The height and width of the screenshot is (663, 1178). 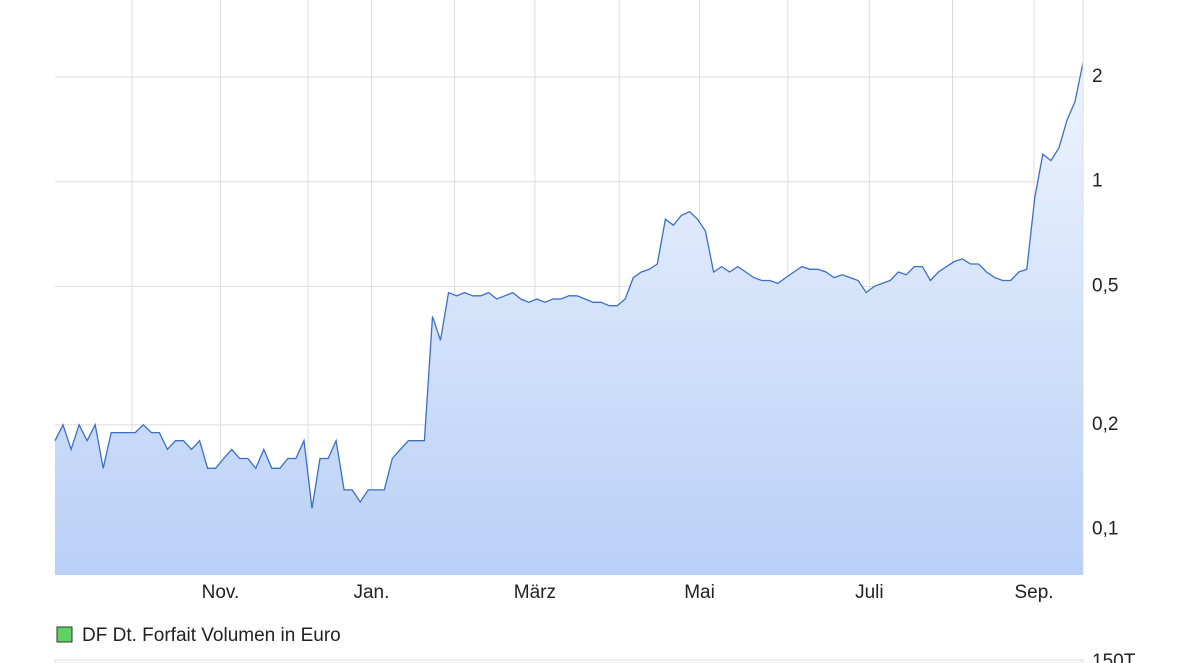 I want to click on y-tick-label: 0,5, so click(x=1105, y=285).